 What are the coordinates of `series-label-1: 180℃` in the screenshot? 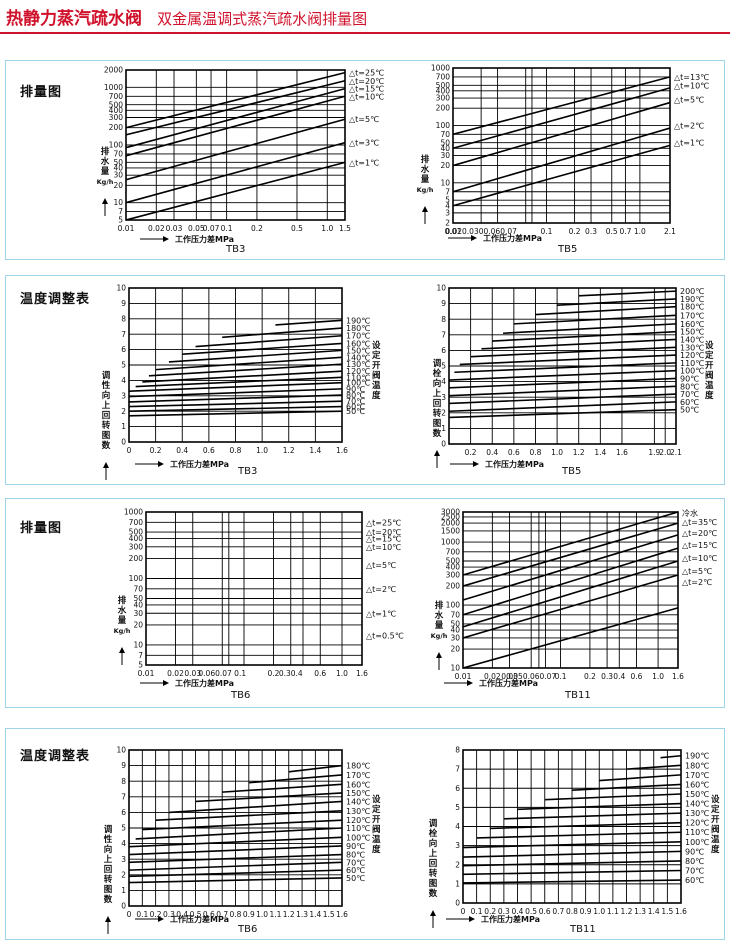 It's located at (697, 765).